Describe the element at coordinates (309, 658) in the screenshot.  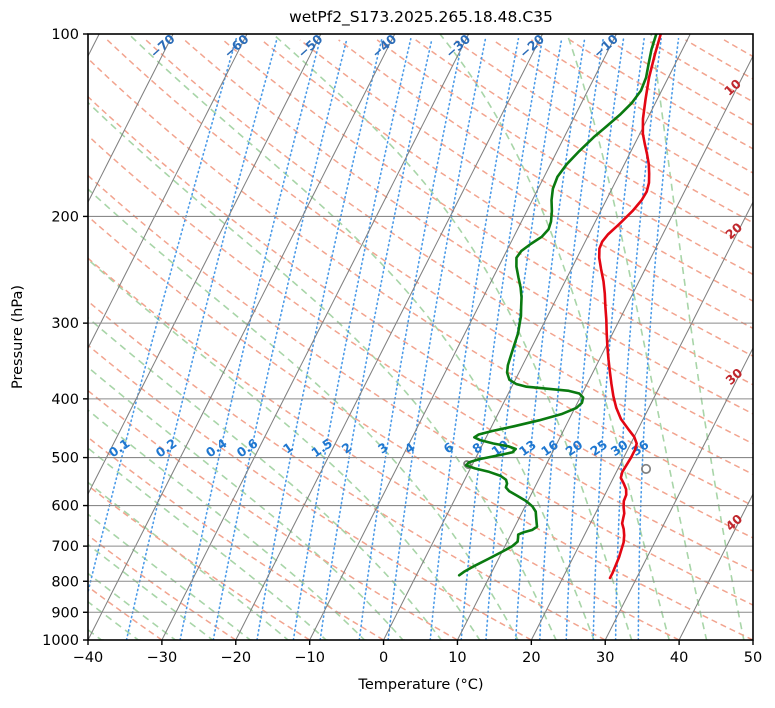
I see `x-tick-label: −10` at that location.